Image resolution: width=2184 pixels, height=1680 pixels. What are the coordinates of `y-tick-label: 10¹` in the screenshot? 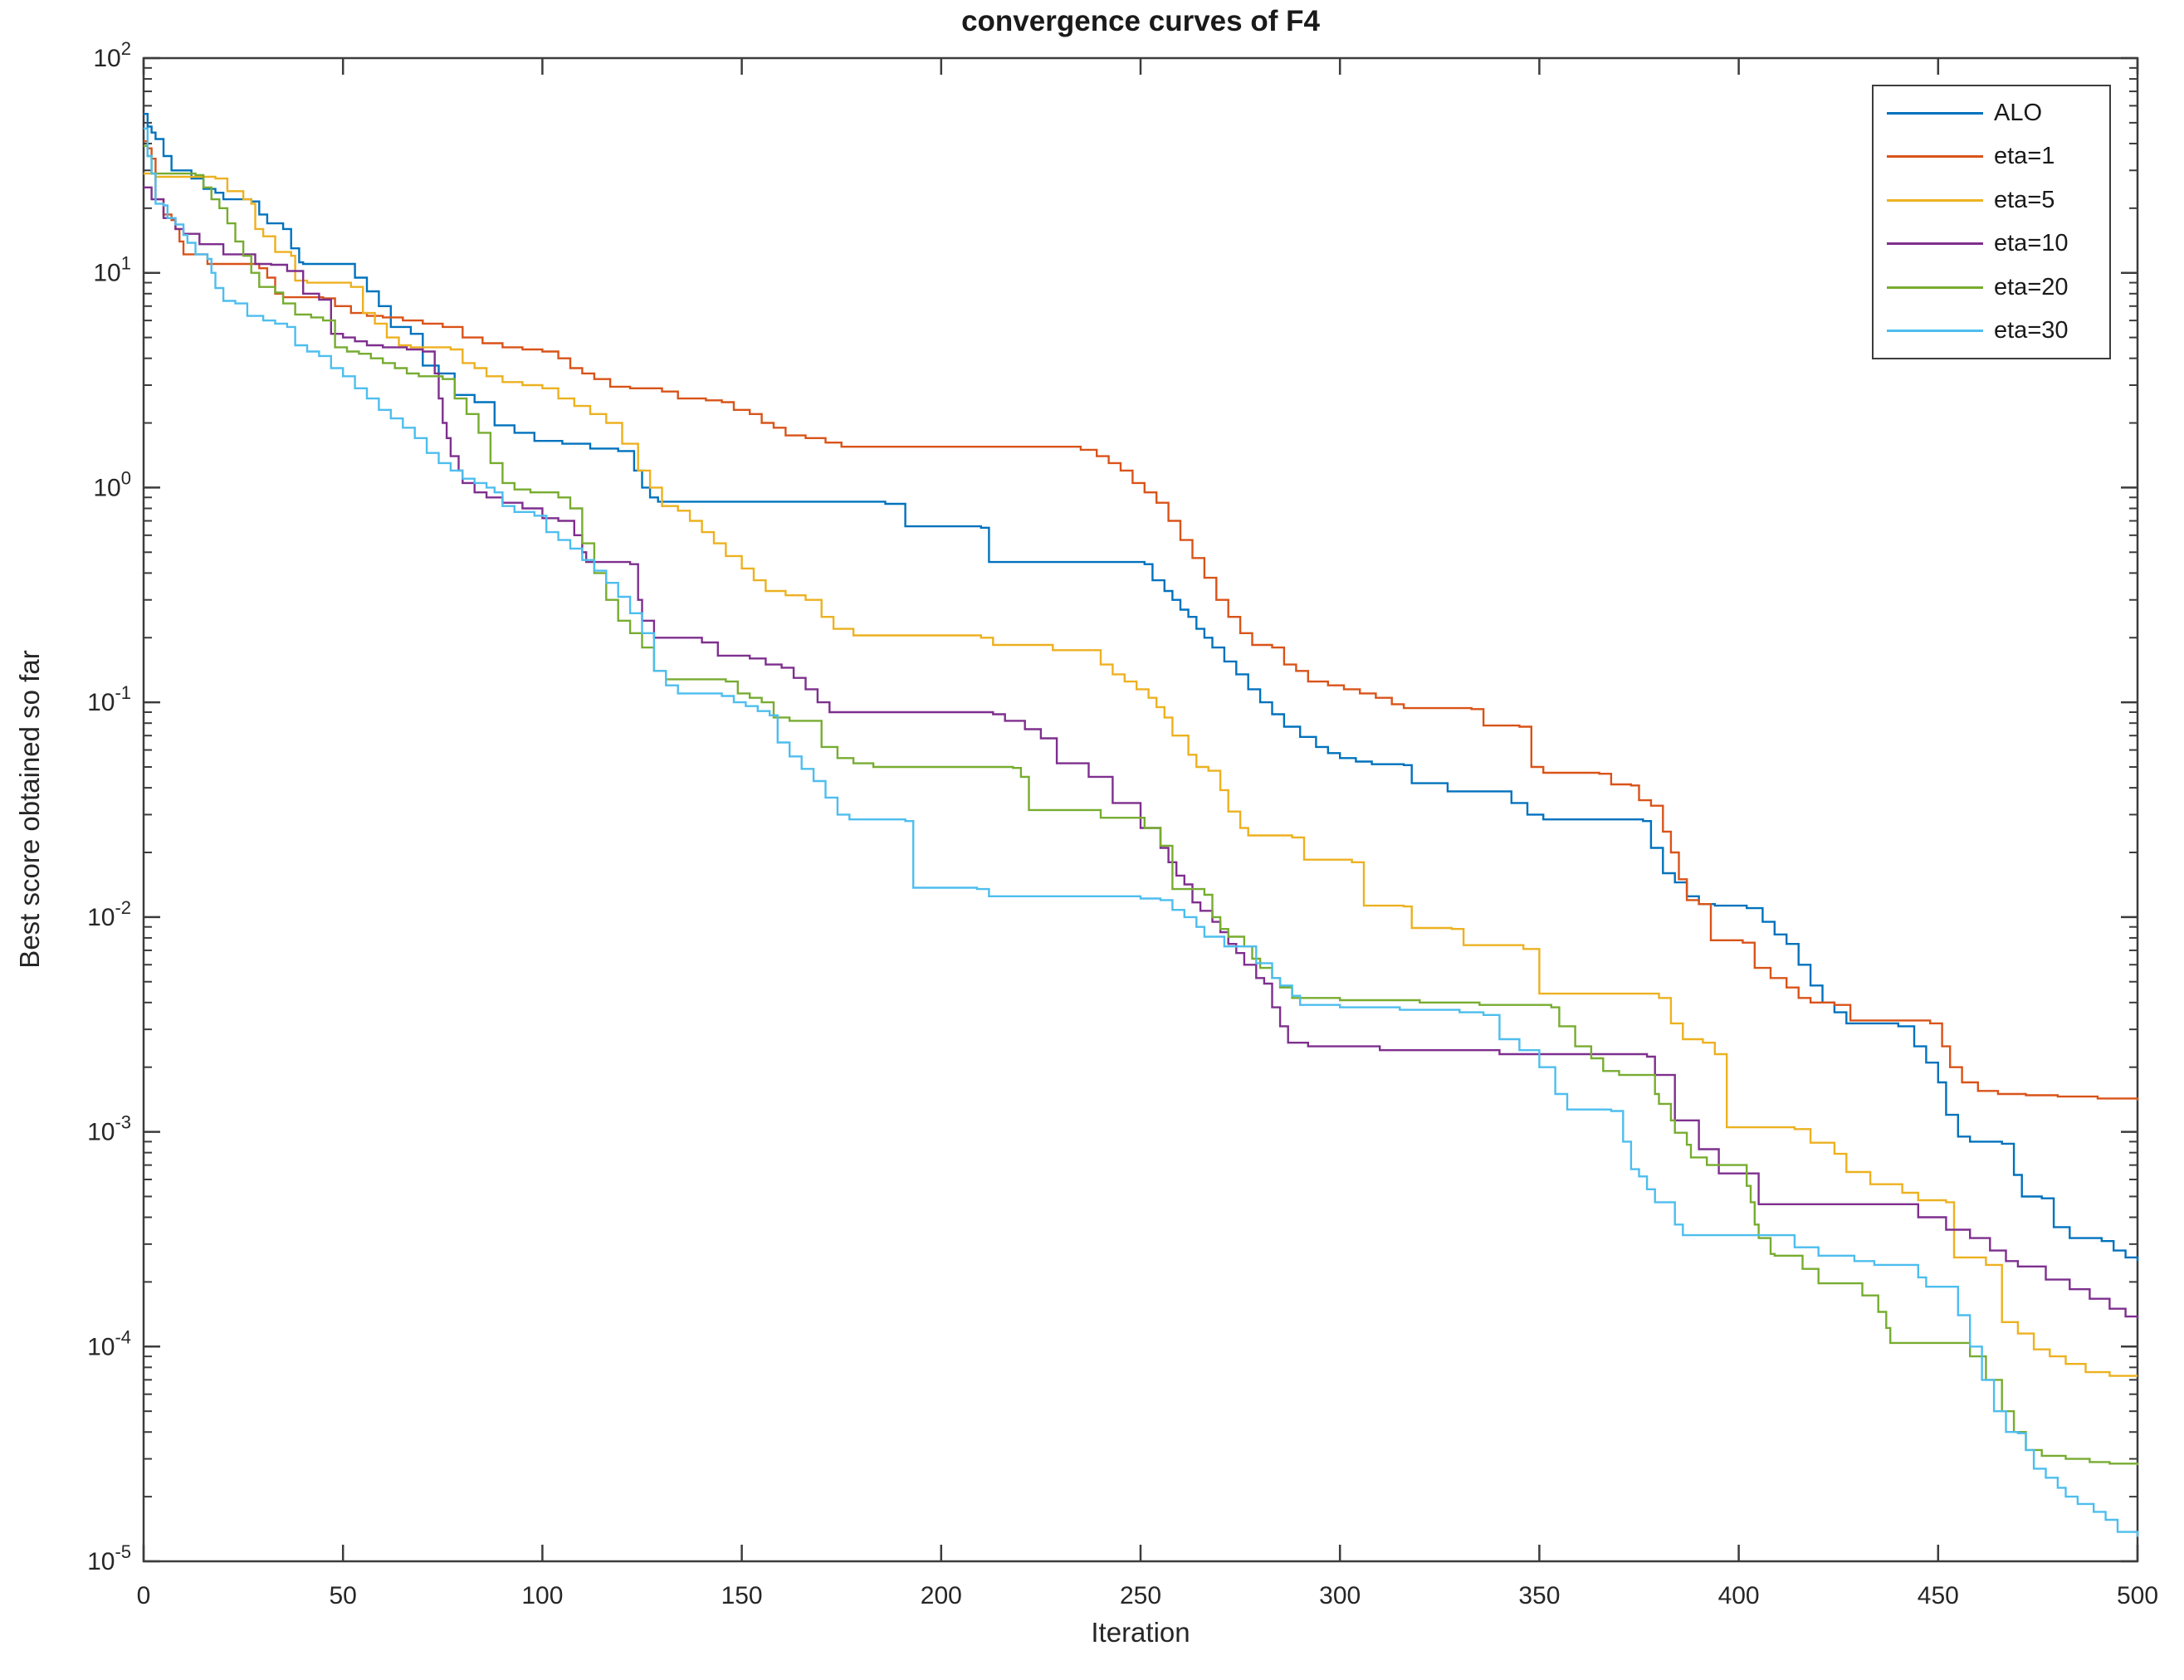 It's located at (112, 270).